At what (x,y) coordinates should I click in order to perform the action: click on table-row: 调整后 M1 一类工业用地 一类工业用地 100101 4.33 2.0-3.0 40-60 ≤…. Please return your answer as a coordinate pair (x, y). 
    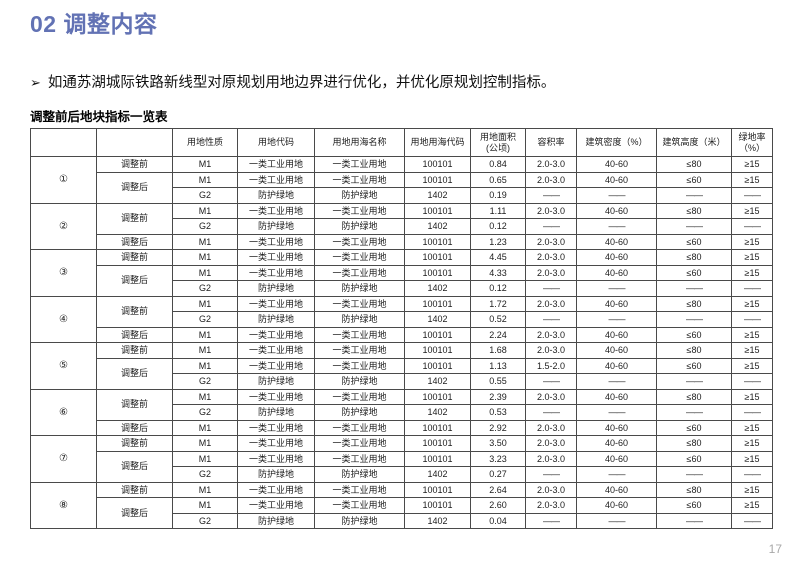
    Looking at the image, I should click on (402, 280).